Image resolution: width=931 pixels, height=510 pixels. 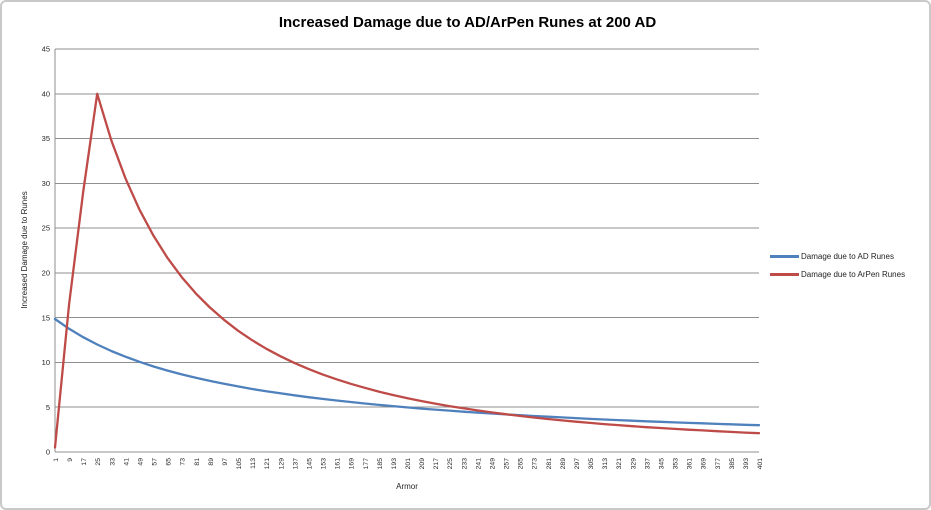 I want to click on svg-text: 9, so click(x=70, y=460).